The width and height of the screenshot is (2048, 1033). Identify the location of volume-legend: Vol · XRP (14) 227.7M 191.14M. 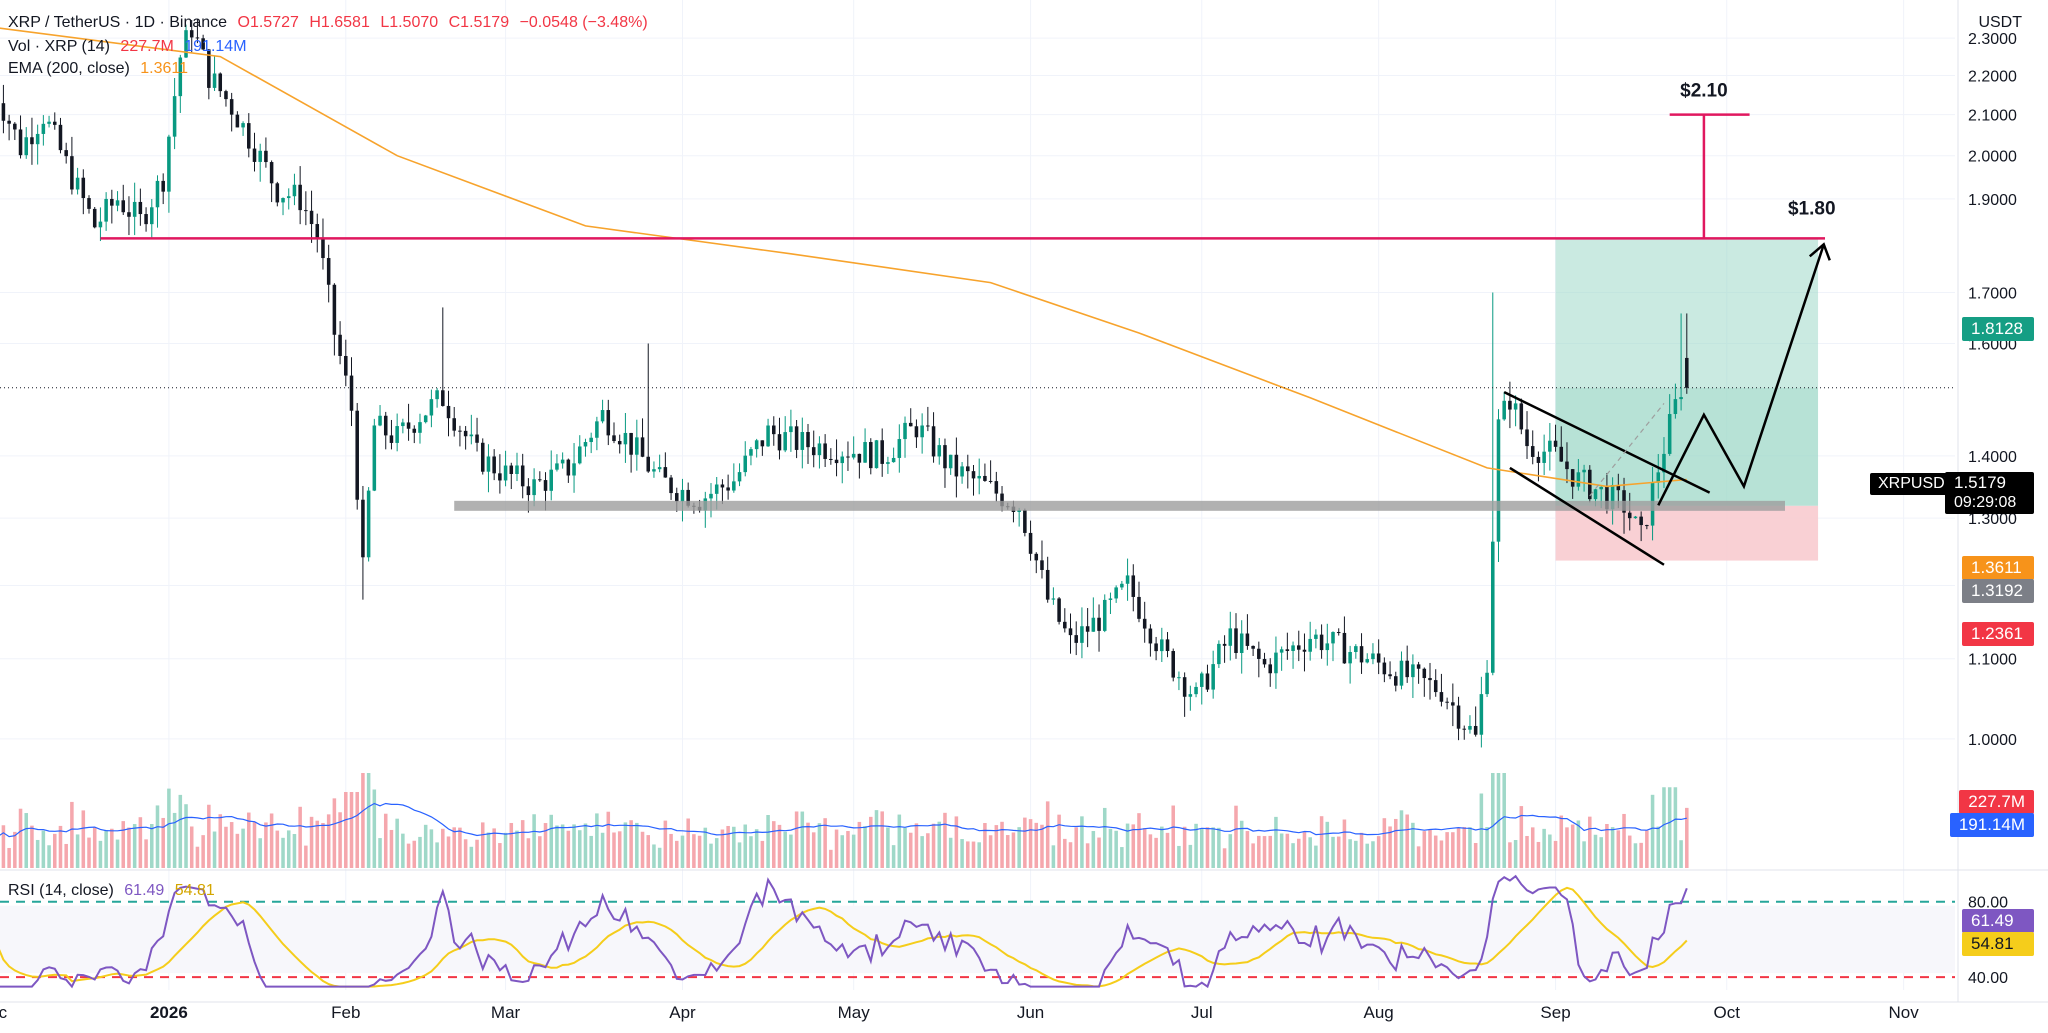
(130, 47).